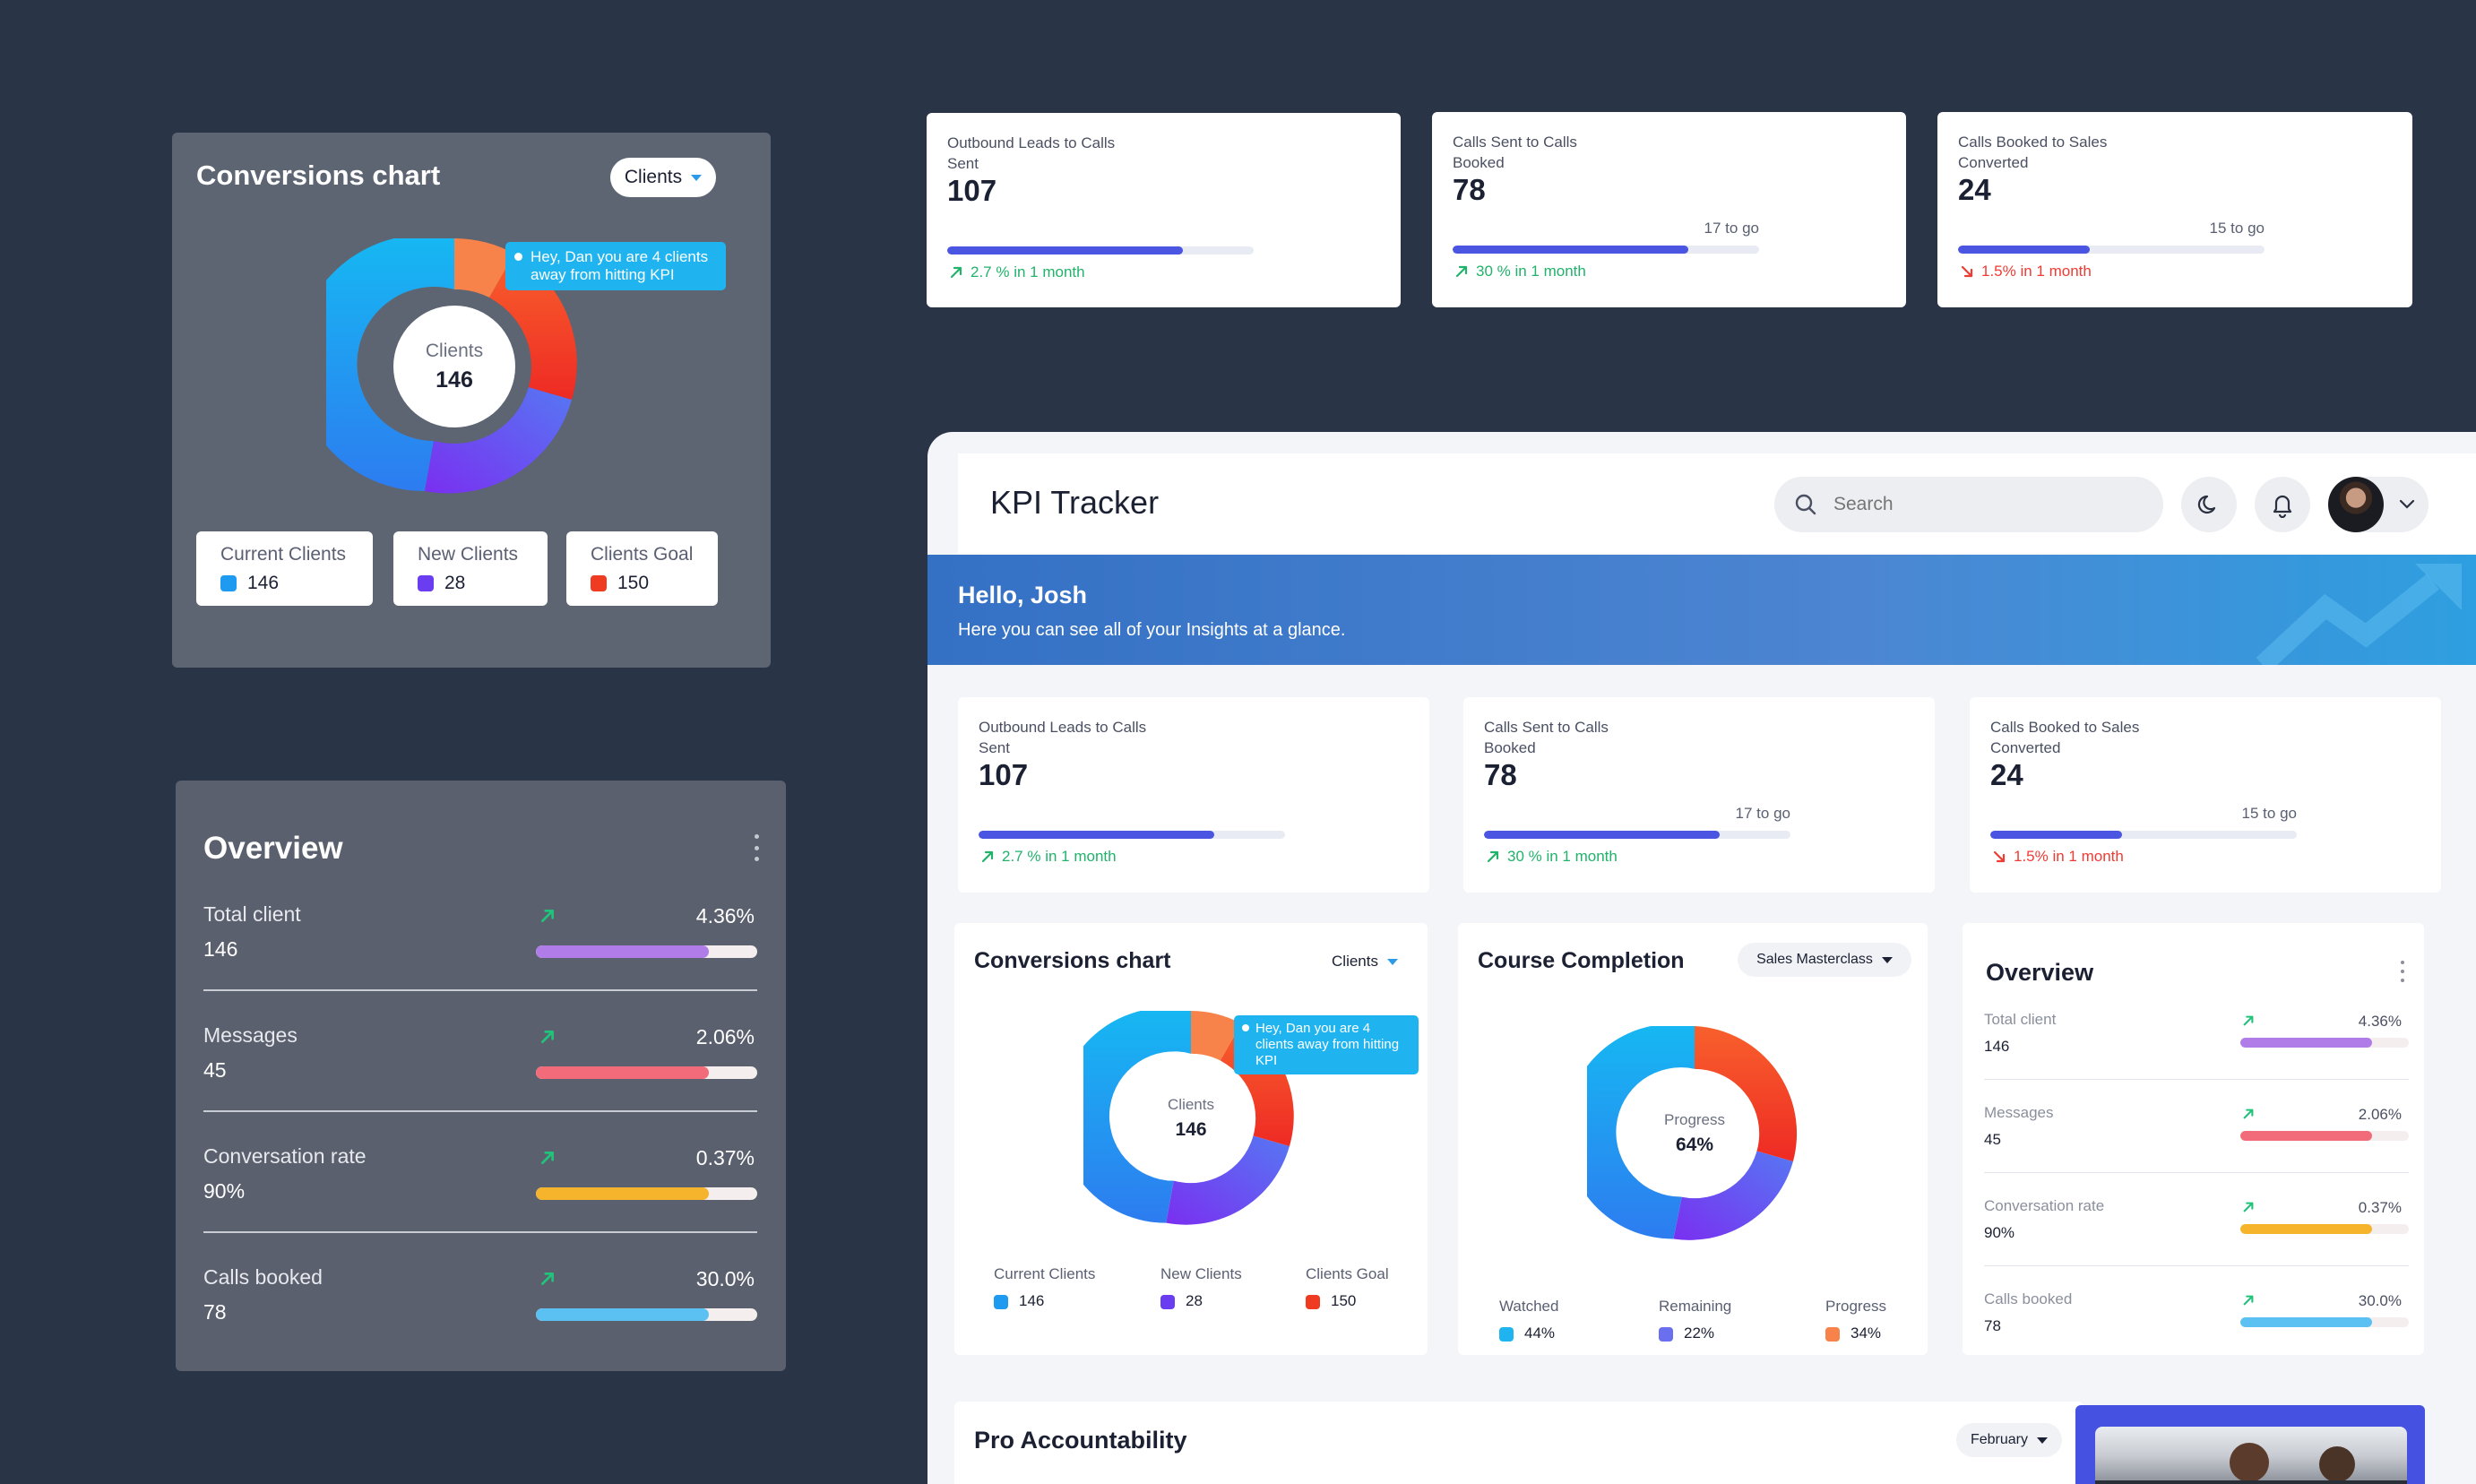 The width and height of the screenshot is (2476, 1484). I want to click on overview-row-percent: 2.06%, so click(725, 1036).